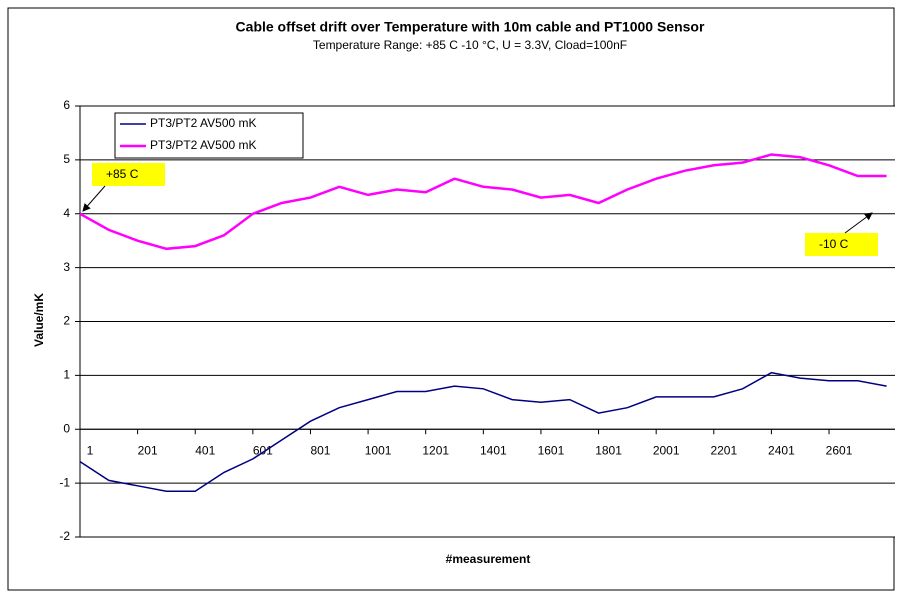  Describe the element at coordinates (66, 105) in the screenshot. I see `y-tick-label: 6` at that location.